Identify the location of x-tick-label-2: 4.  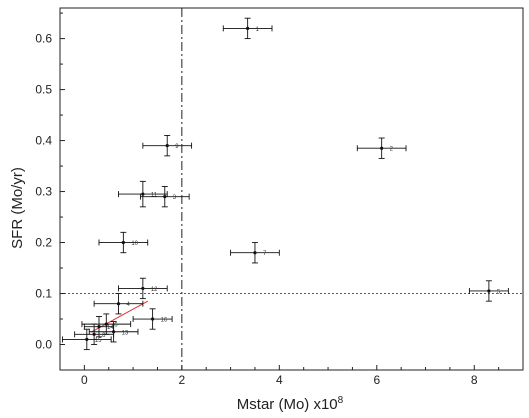
(279, 380).